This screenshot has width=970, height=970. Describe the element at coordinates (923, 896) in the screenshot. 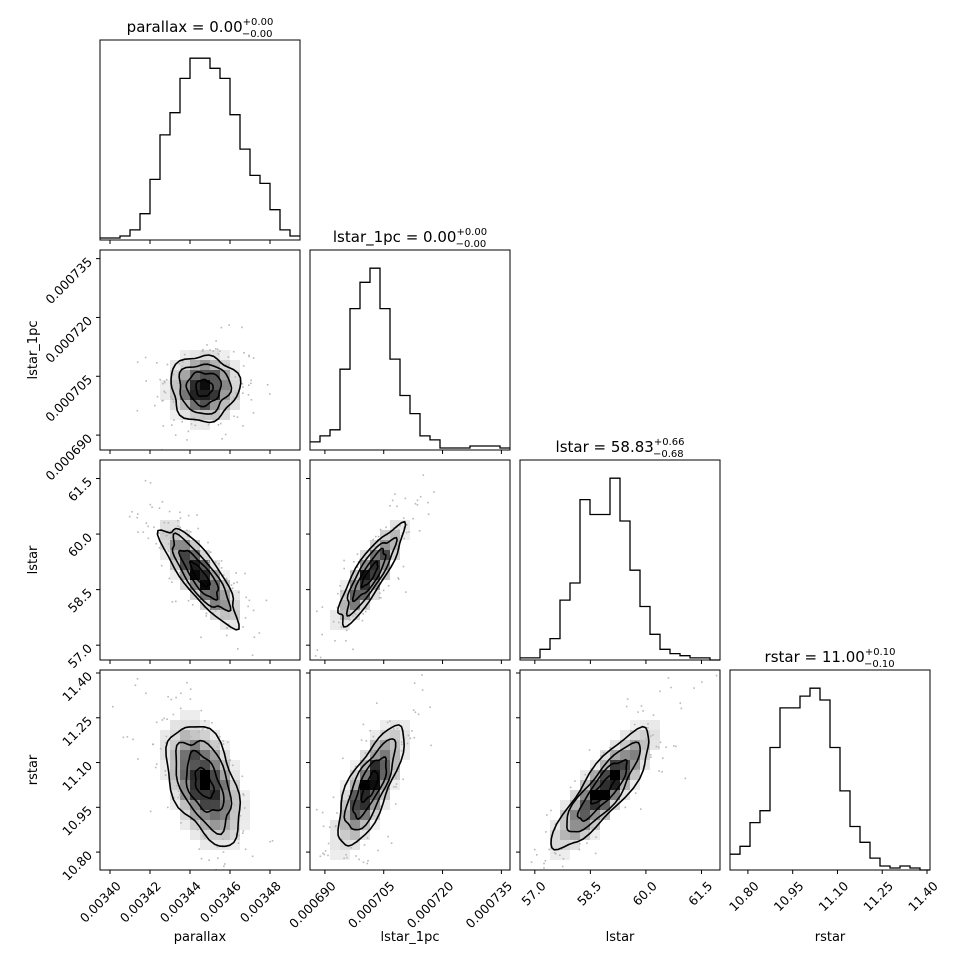

I see `x-tick-label: 11.40` at that location.